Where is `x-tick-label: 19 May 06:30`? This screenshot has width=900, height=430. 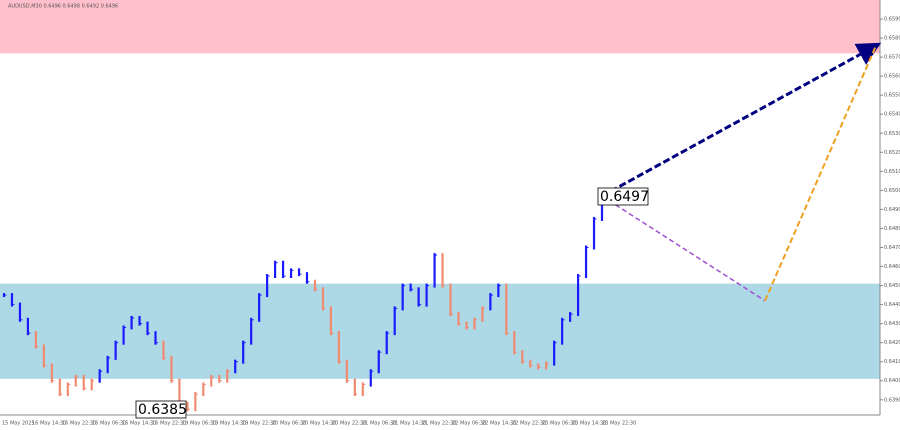
x-tick-label: 19 May 06:30 is located at coordinates (199, 424).